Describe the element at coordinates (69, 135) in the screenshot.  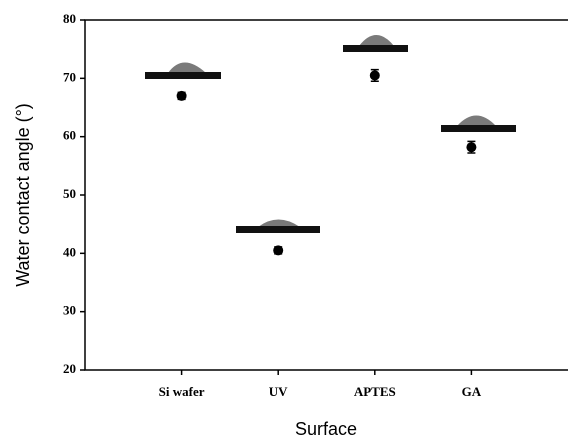
I see `y-tick-label: 60` at that location.